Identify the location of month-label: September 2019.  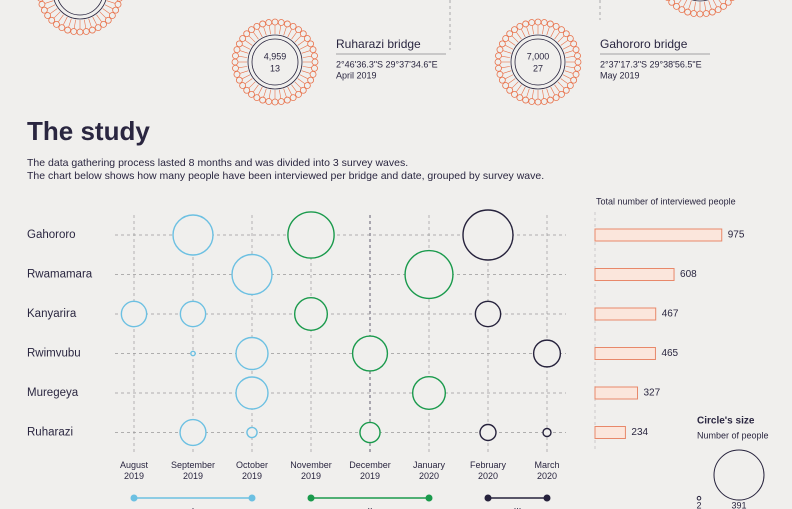
(193, 471).